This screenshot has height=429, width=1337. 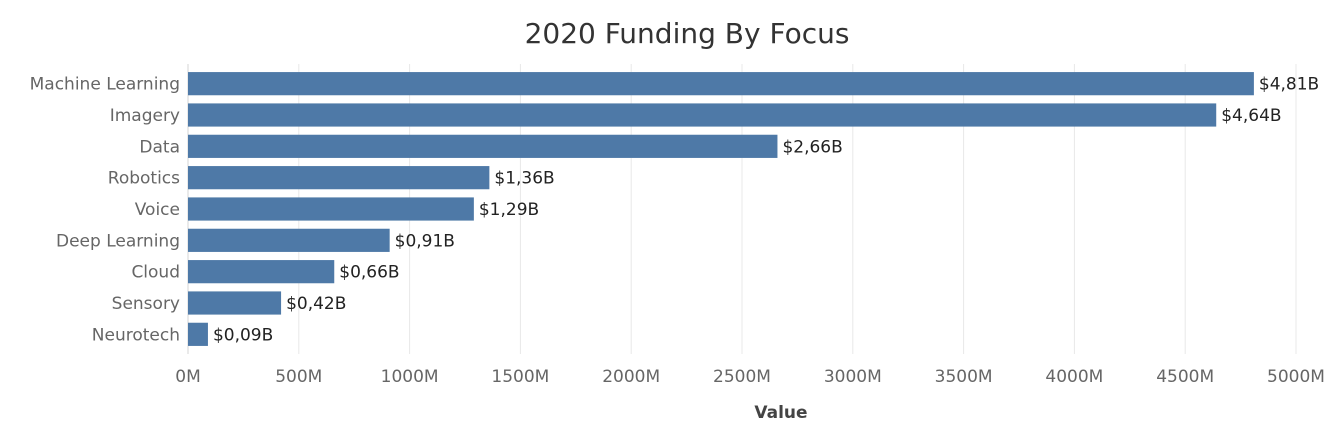 What do you see at coordinates (425, 241) in the screenshot?
I see `data-label: $0,91B` at bounding box center [425, 241].